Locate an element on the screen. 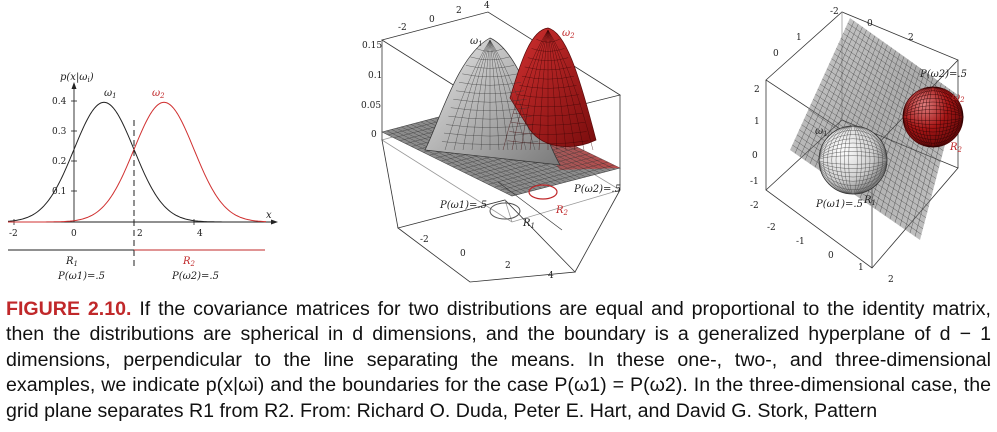 This screenshot has width=997, height=432. back-tick-label: -2 is located at coordinates (402, 28).